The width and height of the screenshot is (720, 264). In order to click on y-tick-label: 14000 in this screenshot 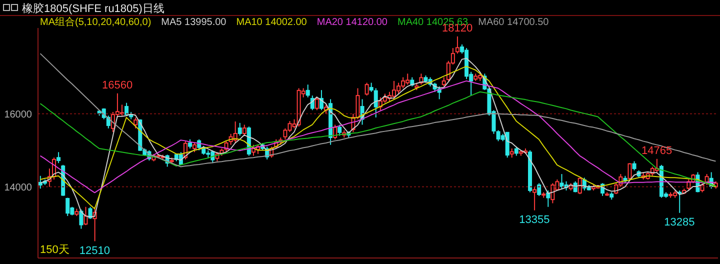, I will do `click(18, 188)`.